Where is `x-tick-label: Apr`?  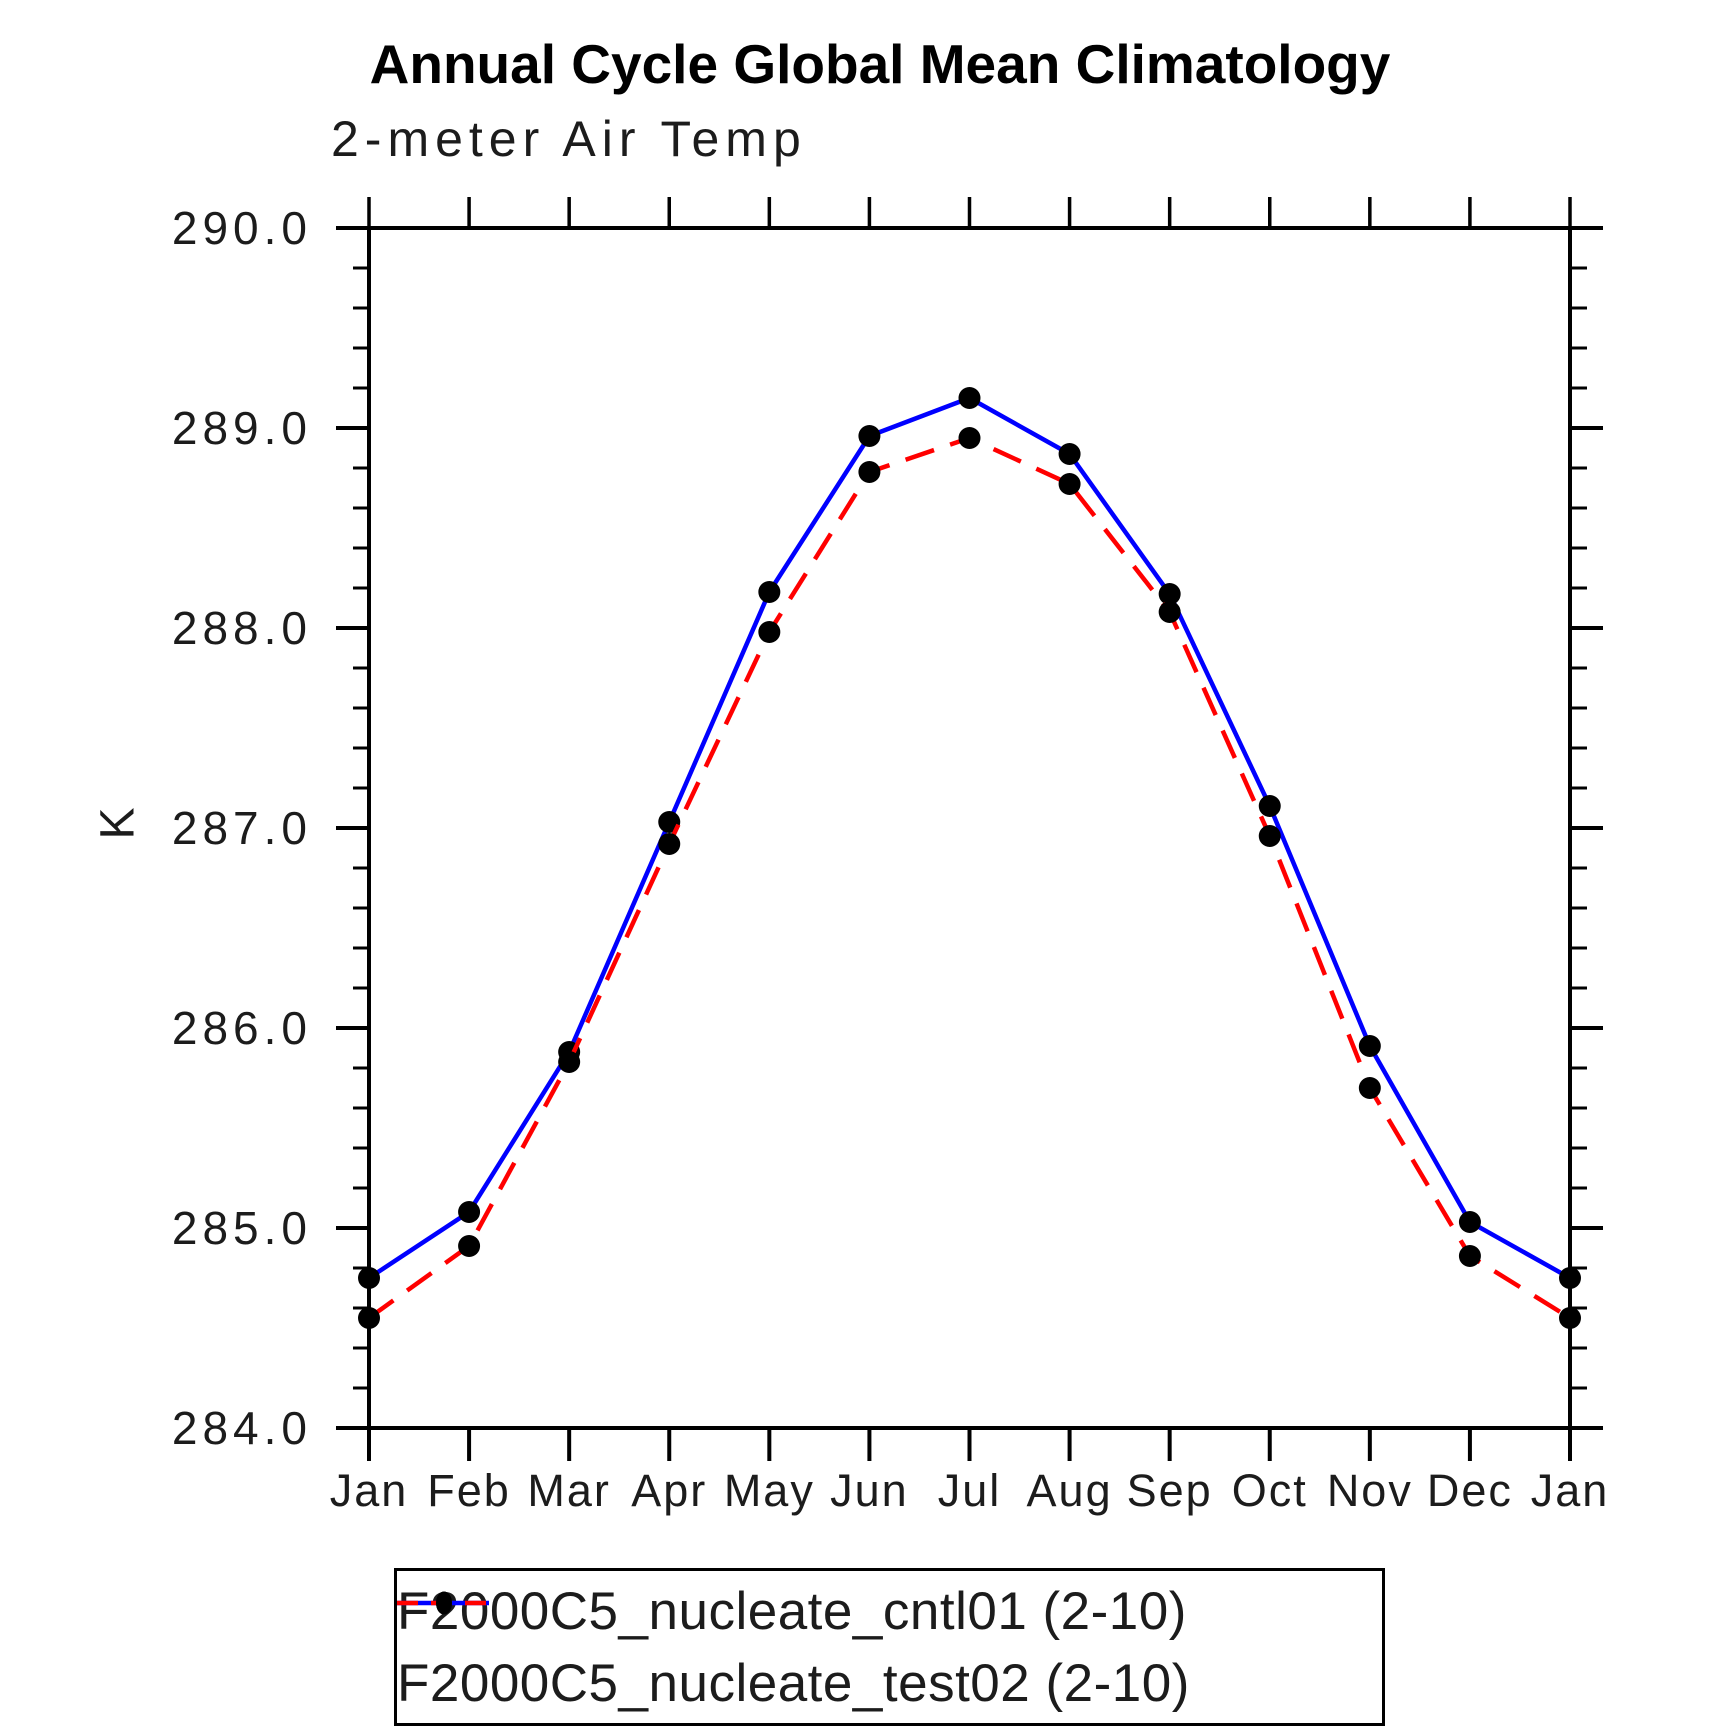
x-tick-label: Apr is located at coordinates (669, 1490).